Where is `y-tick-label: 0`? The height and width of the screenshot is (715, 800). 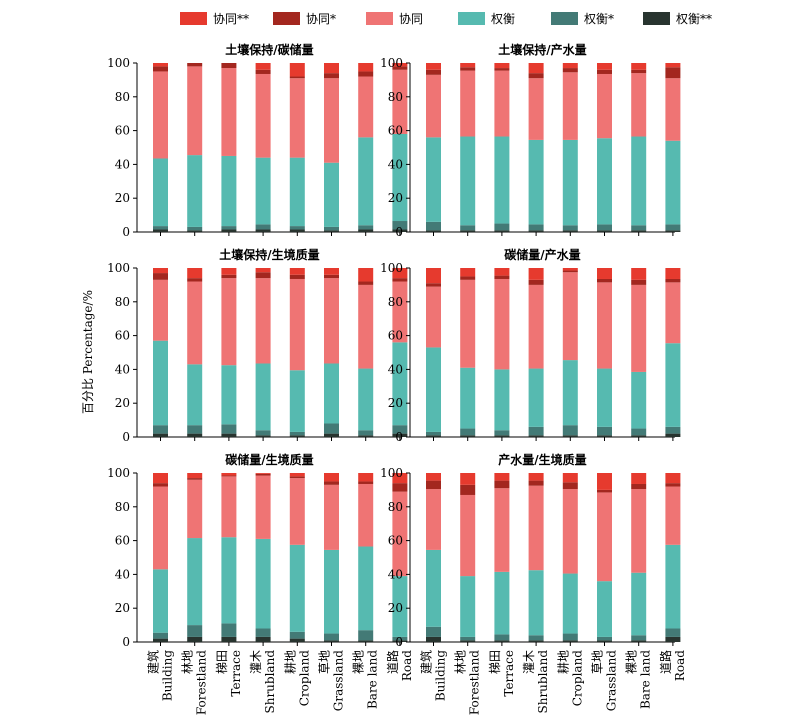
y-tick-label: 0 is located at coordinates (126, 232).